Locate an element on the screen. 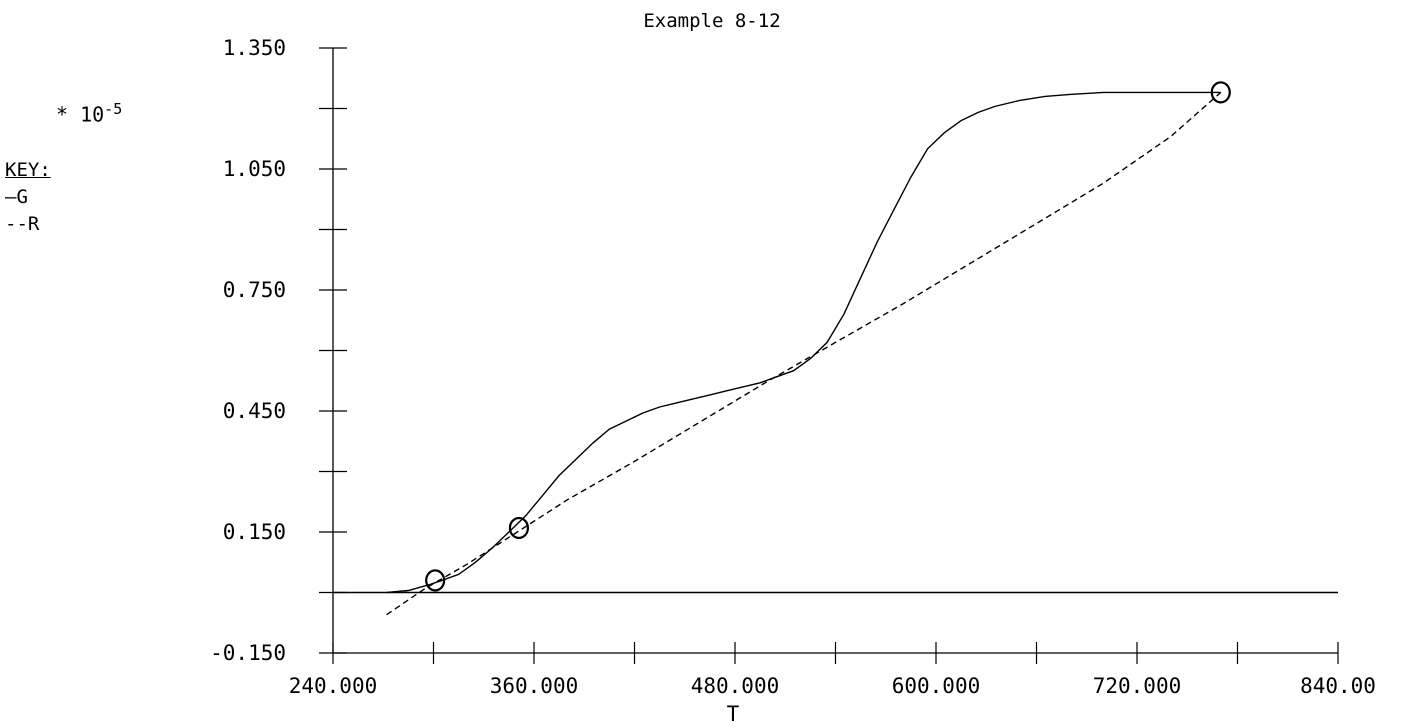 The width and height of the screenshot is (1419, 722). y-tick-label: 0.150 is located at coordinates (254, 532).